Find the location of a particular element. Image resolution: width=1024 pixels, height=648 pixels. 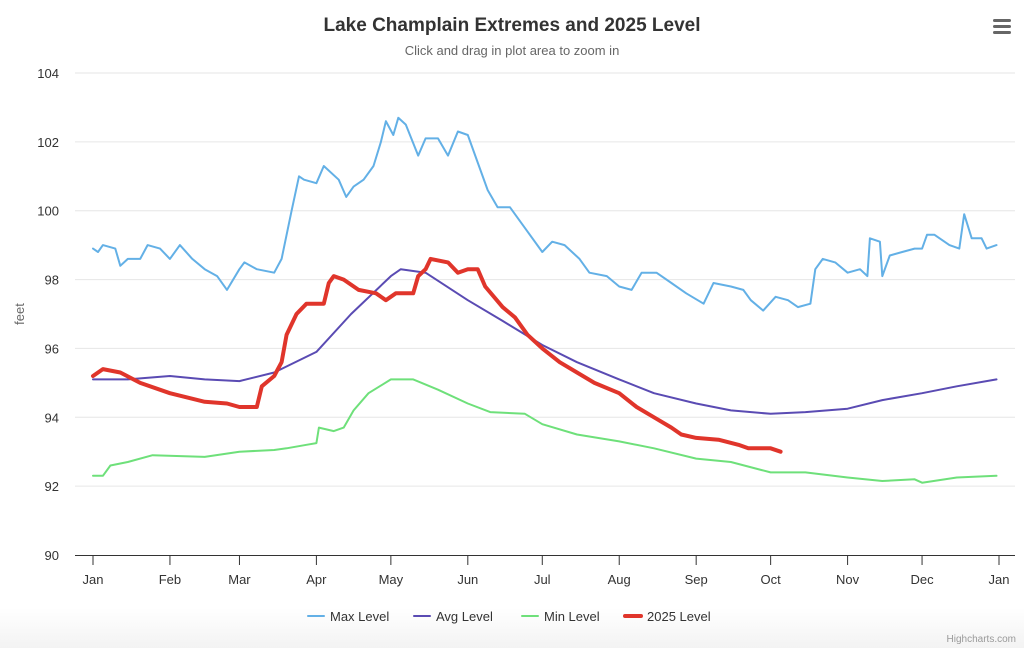

y-tick-label: 104 is located at coordinates (48, 73).